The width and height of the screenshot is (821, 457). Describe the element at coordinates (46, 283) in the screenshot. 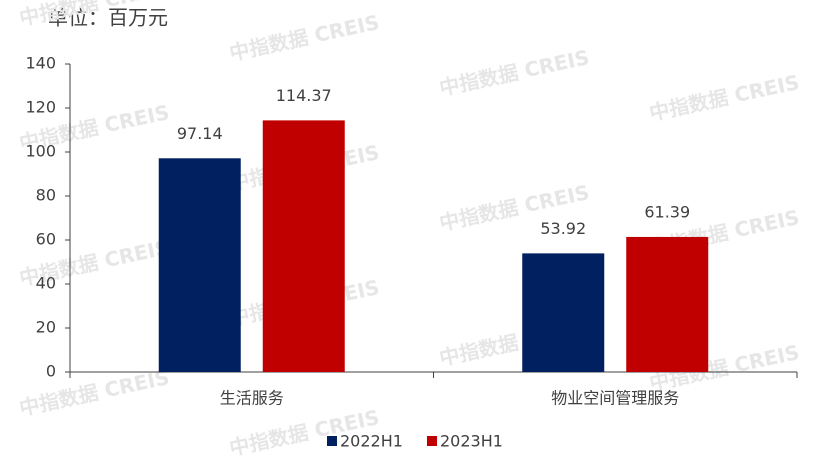

I see `y-tick-label: 40` at that location.